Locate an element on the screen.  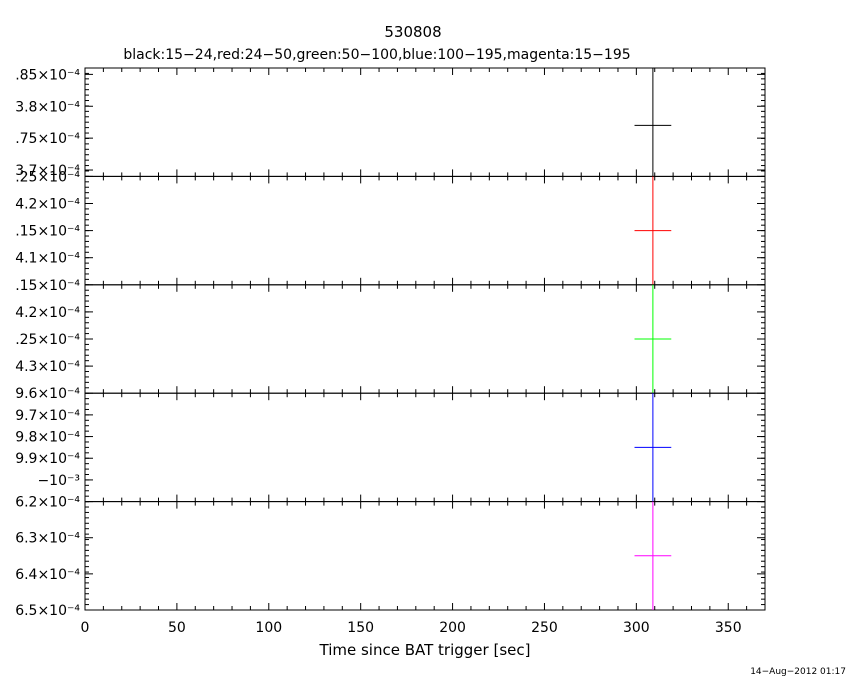
footer-timestamp: 14−Aug−2012 01:17 is located at coordinates (798, 672).